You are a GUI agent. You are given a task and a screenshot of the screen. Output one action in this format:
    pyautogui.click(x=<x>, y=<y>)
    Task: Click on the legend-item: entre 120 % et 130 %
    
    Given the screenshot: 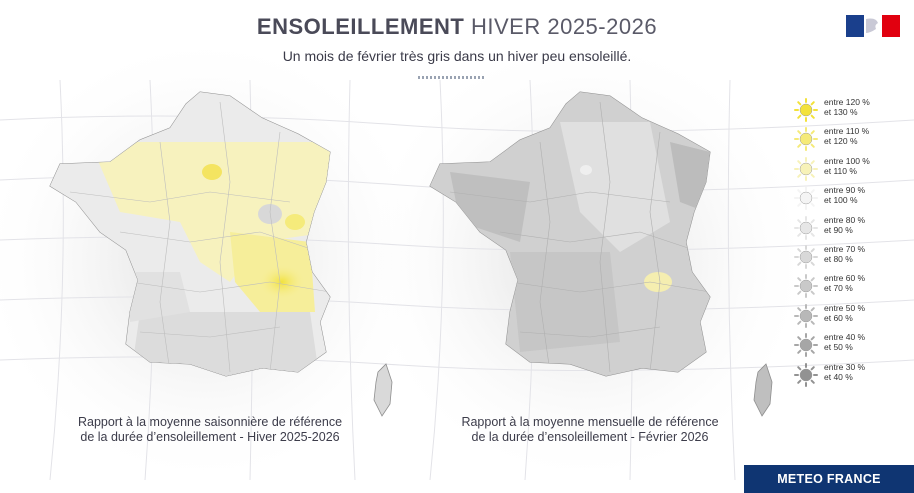 What is the action you would take?
    pyautogui.click(x=850, y=110)
    